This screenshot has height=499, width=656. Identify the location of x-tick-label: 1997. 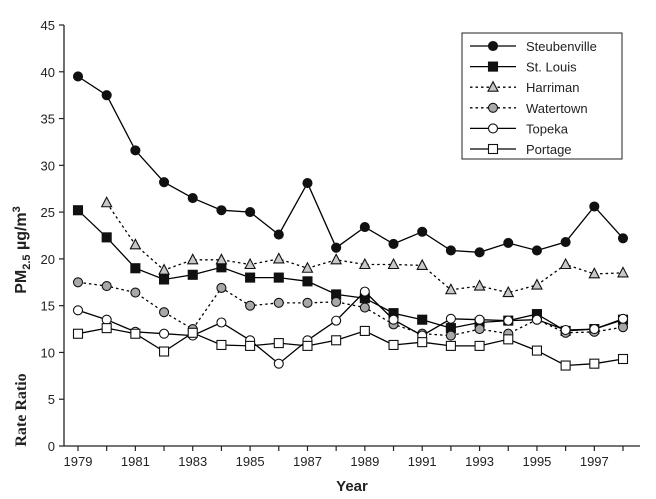
(594, 461).